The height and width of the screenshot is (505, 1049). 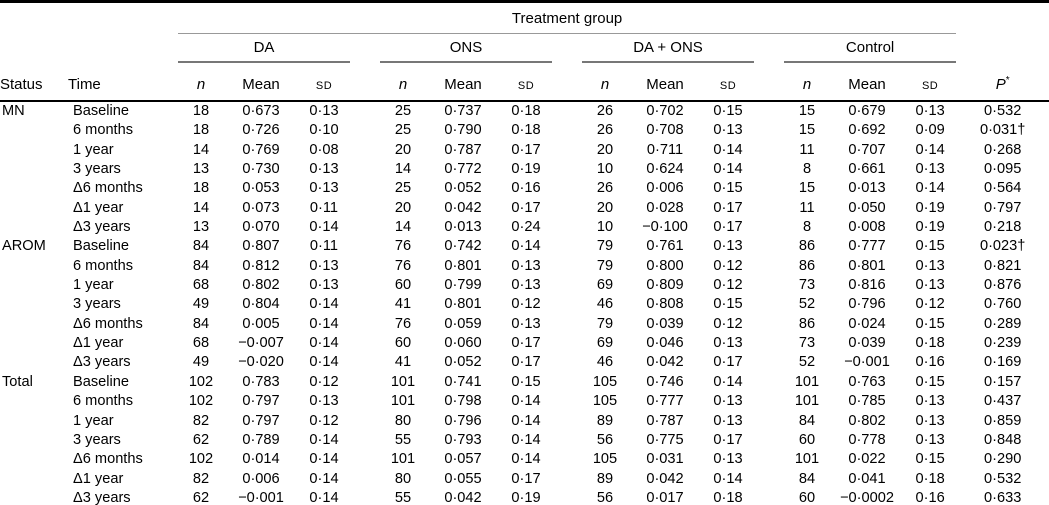 I want to click on cell-n: 79, so click(x=605, y=323).